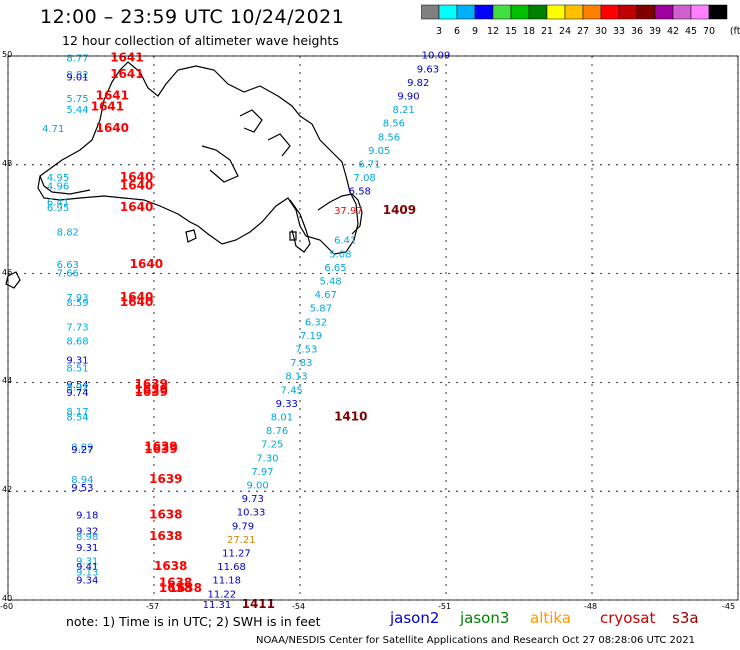 This screenshot has height=650, width=740. Describe the element at coordinates (389, 137) in the screenshot. I see `wave-height-label: 8.56` at that location.